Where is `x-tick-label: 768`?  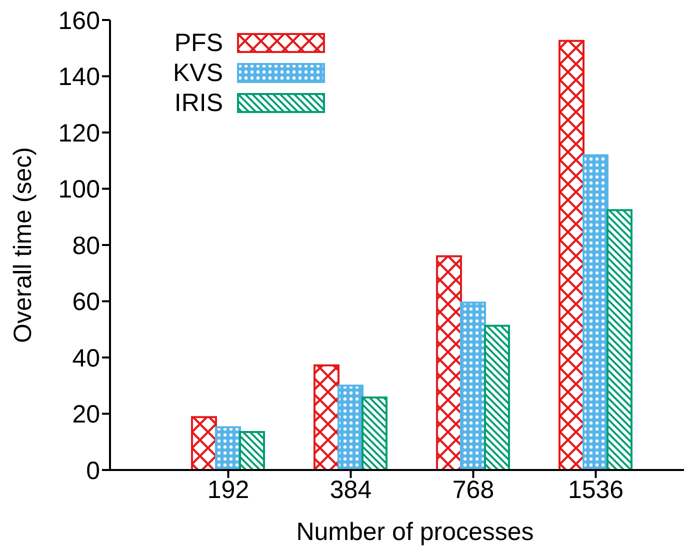 x-tick-label: 768 is located at coordinates (473, 490).